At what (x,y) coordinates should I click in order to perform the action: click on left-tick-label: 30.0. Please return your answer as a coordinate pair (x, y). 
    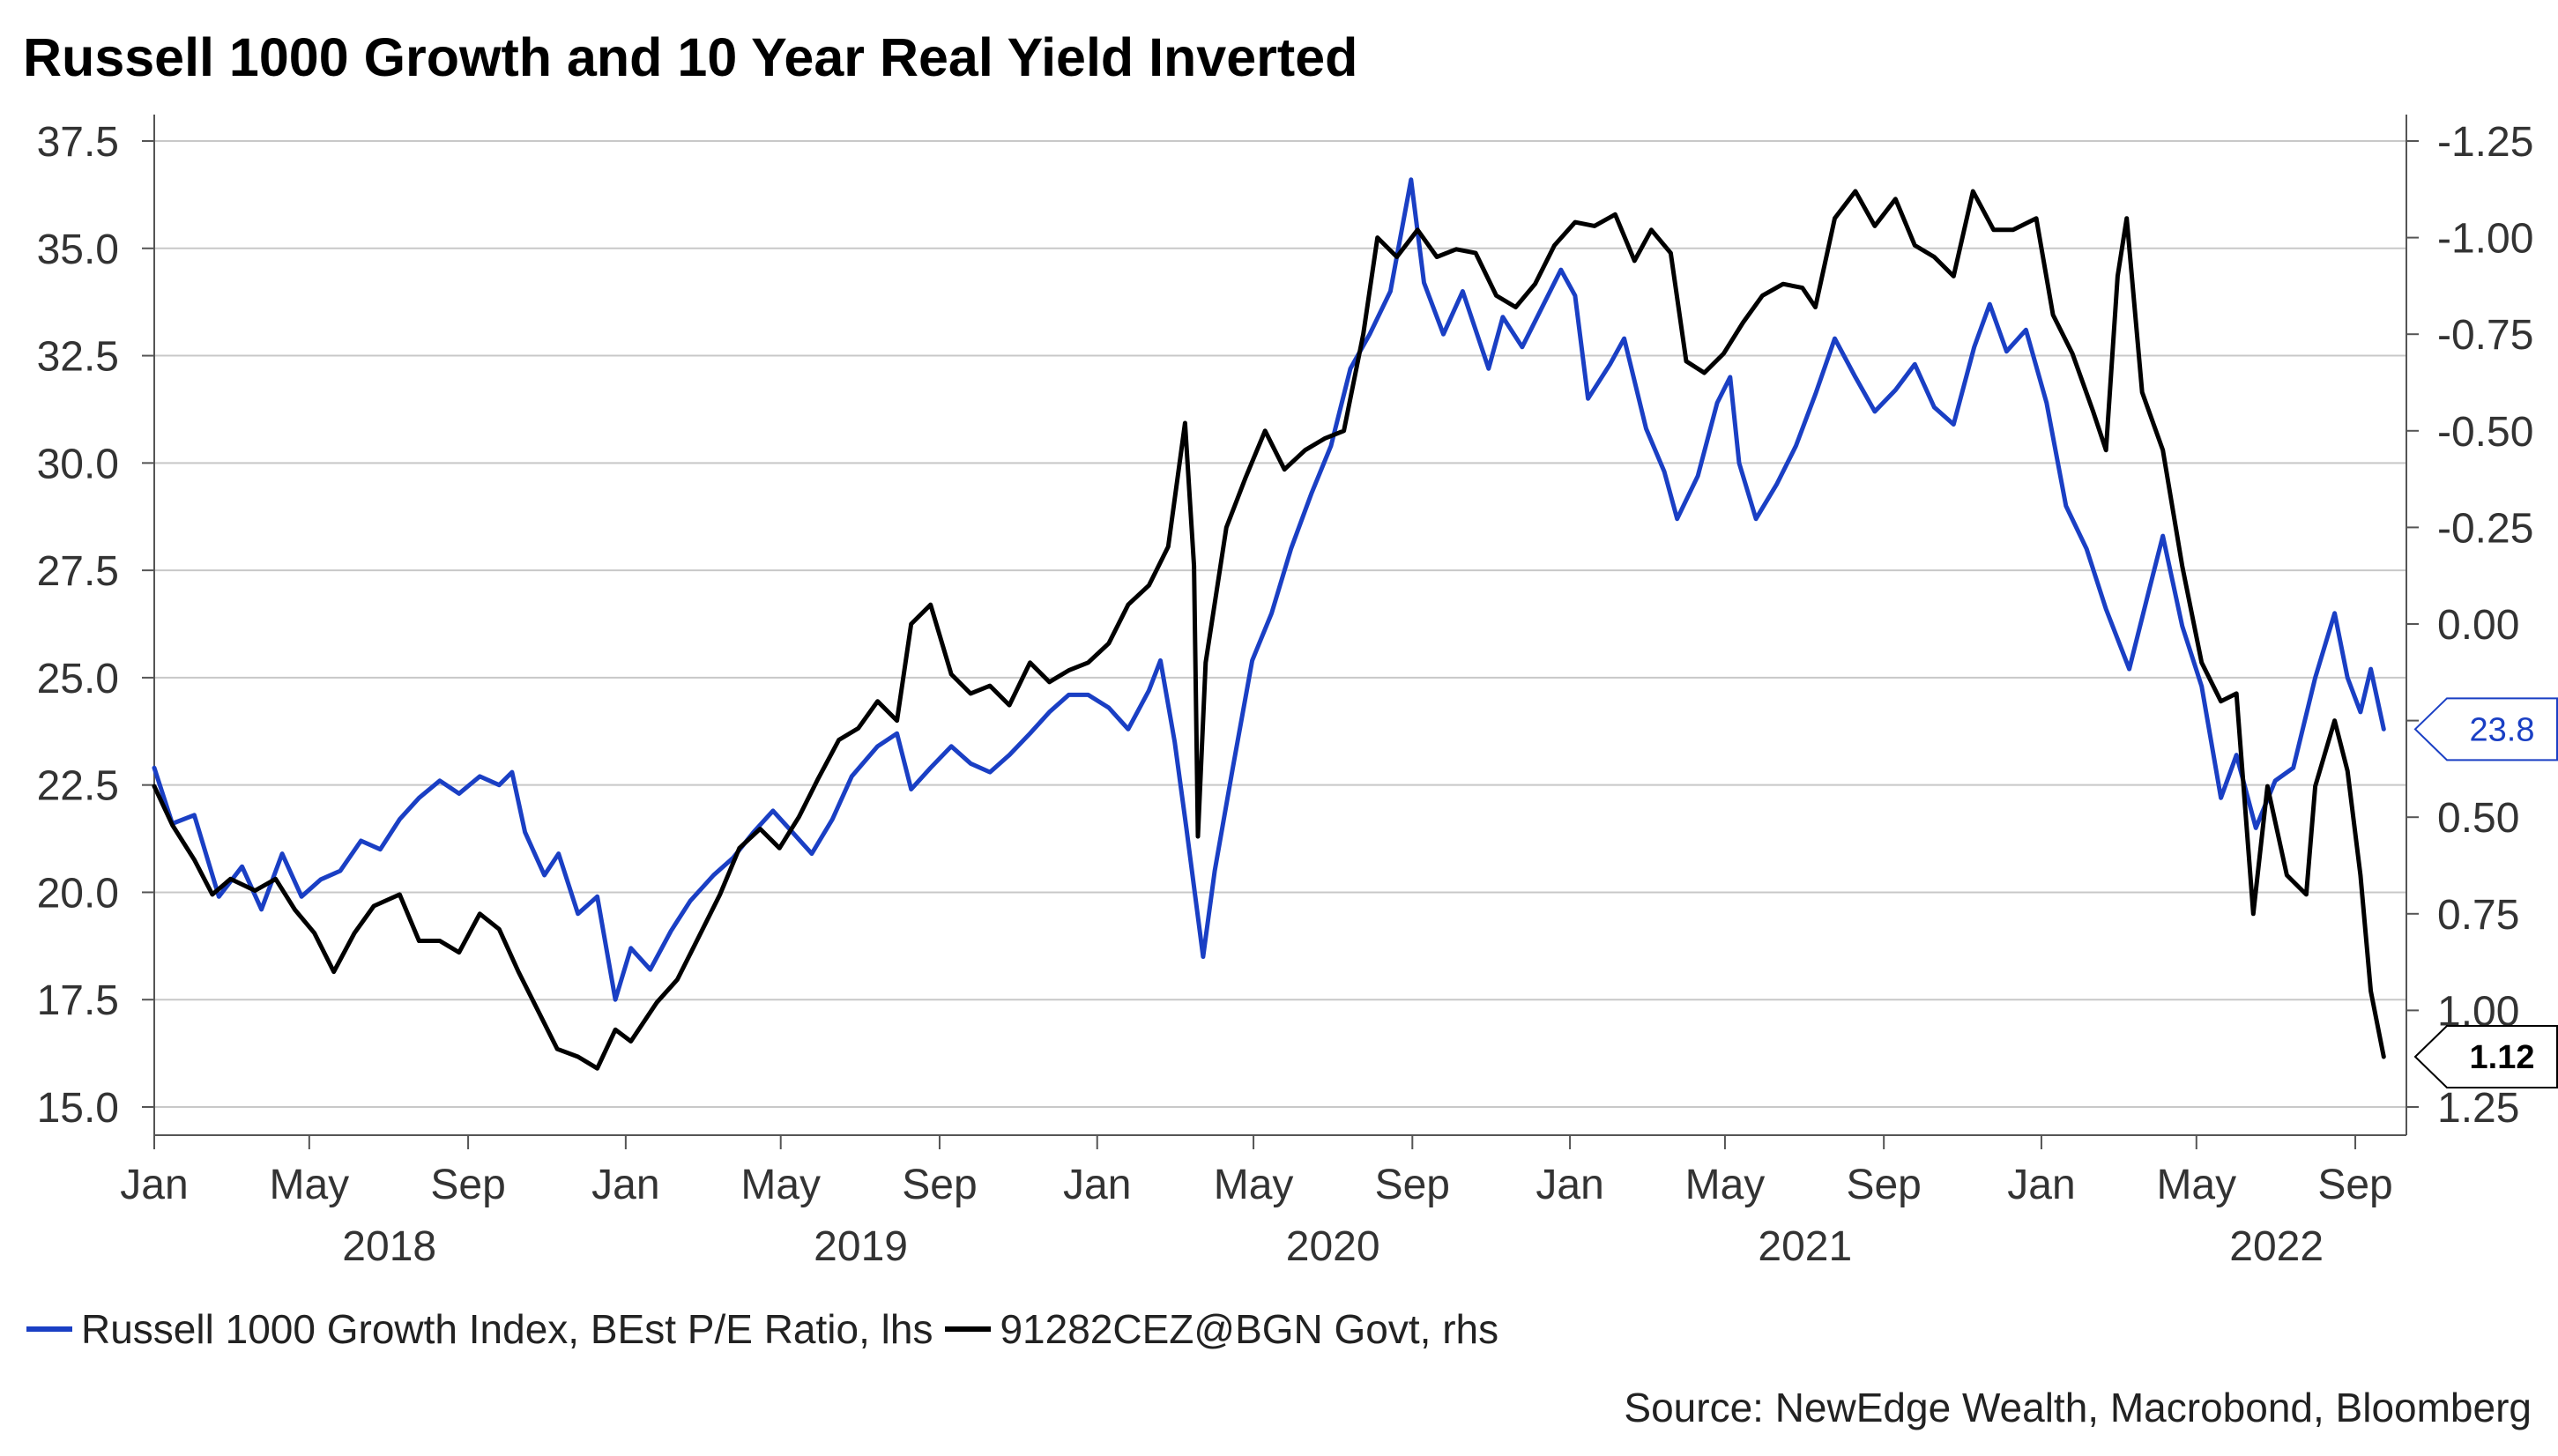
    Looking at the image, I should click on (78, 464).